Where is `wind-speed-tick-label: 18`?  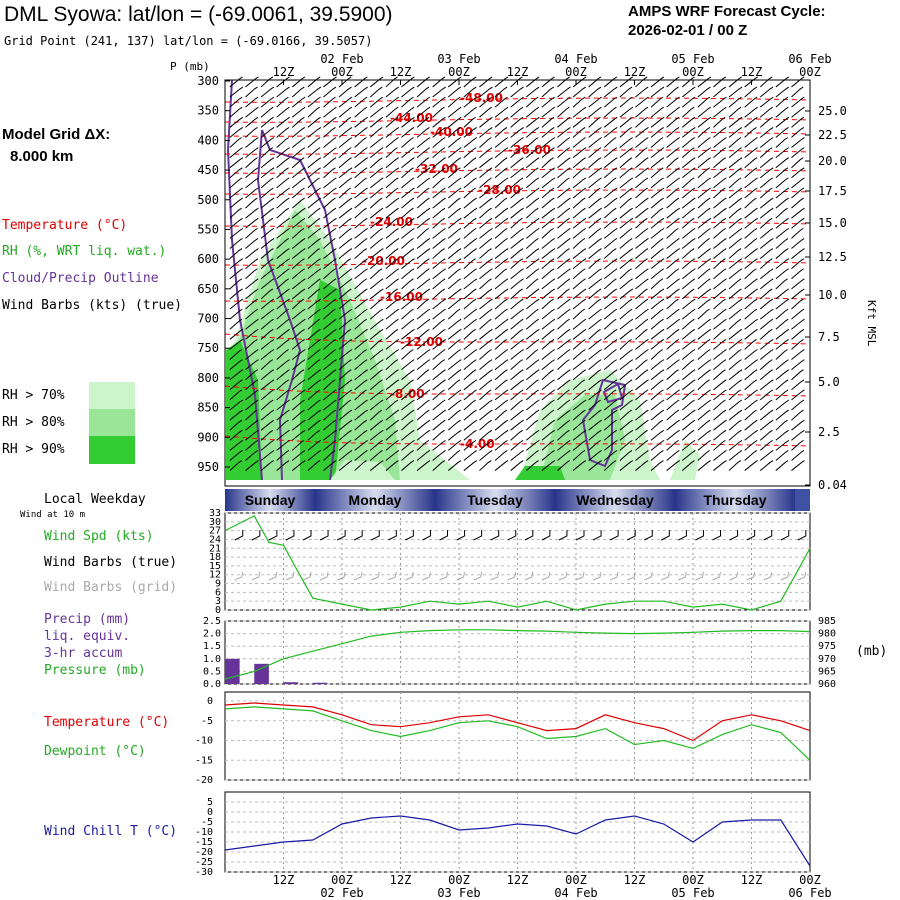
wind-speed-tick-label: 18 is located at coordinates (215, 557).